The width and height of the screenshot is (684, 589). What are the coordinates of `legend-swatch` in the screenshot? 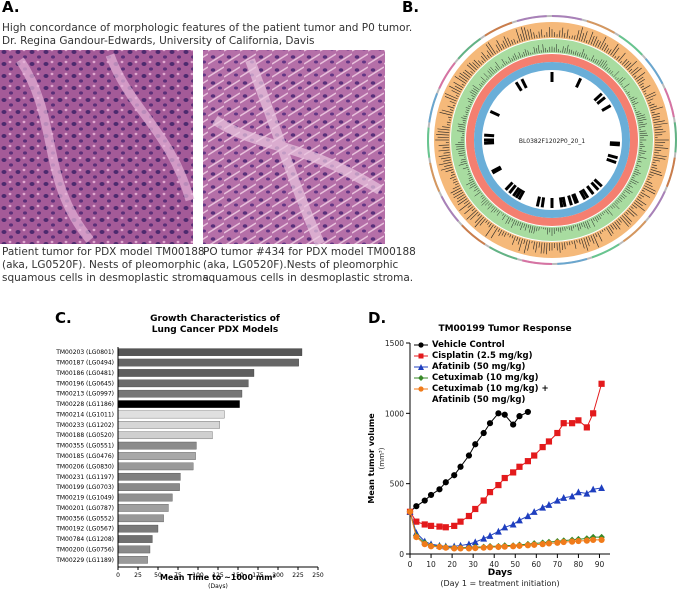 It's located at (421, 345).